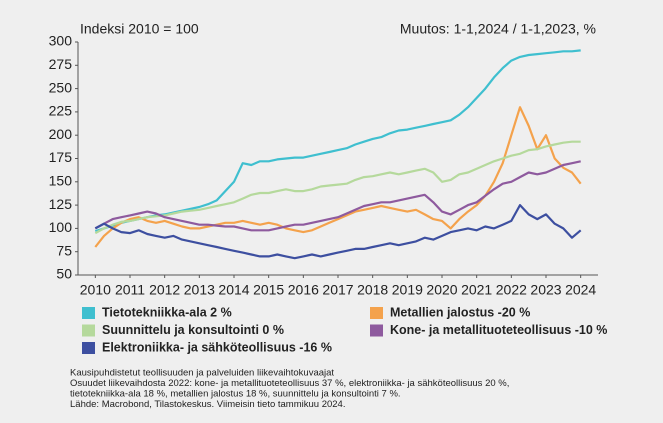  What do you see at coordinates (167, 312) in the screenshot?
I see `legend-label: Tietotekniikka-ala 2 %` at bounding box center [167, 312].